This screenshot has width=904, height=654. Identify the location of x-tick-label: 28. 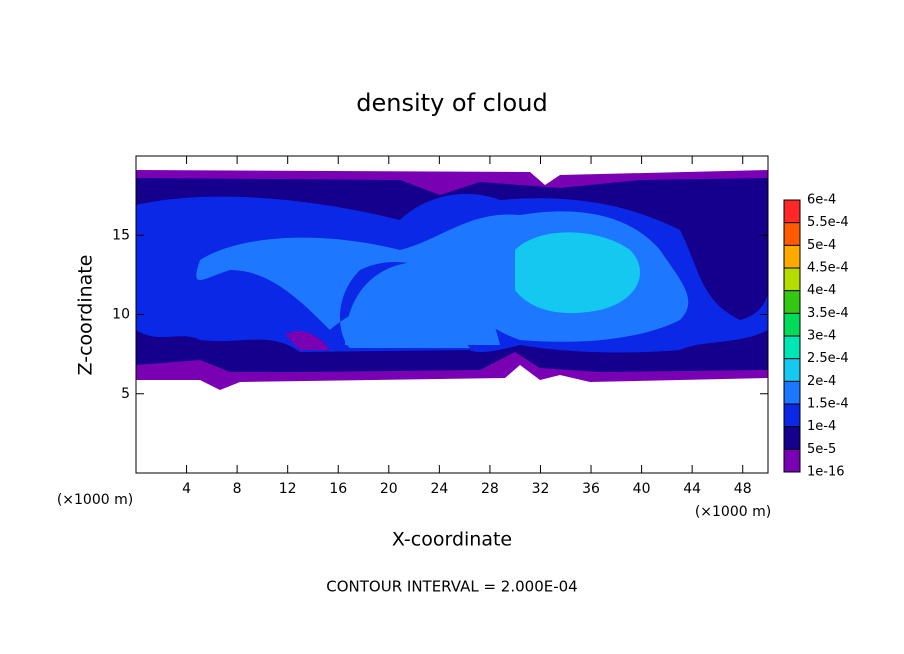
(490, 489).